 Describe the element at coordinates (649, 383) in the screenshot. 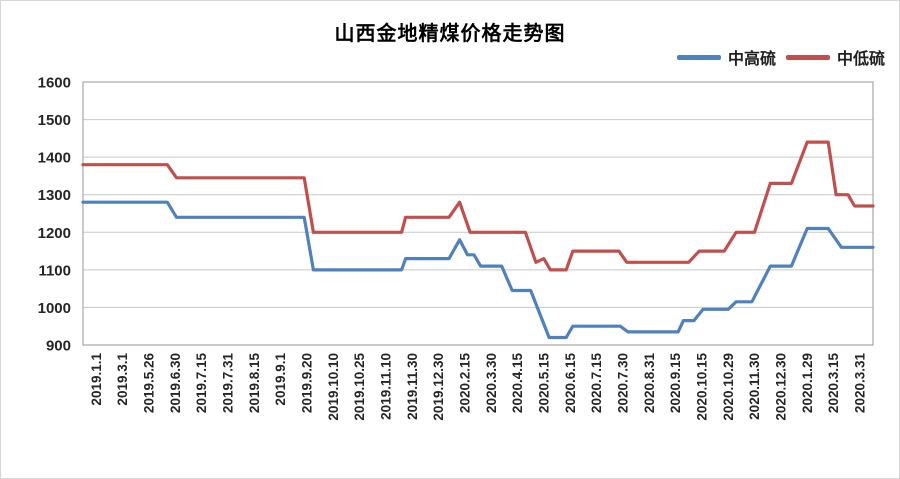

I see `x-tick-label: 2020.8.31` at that location.